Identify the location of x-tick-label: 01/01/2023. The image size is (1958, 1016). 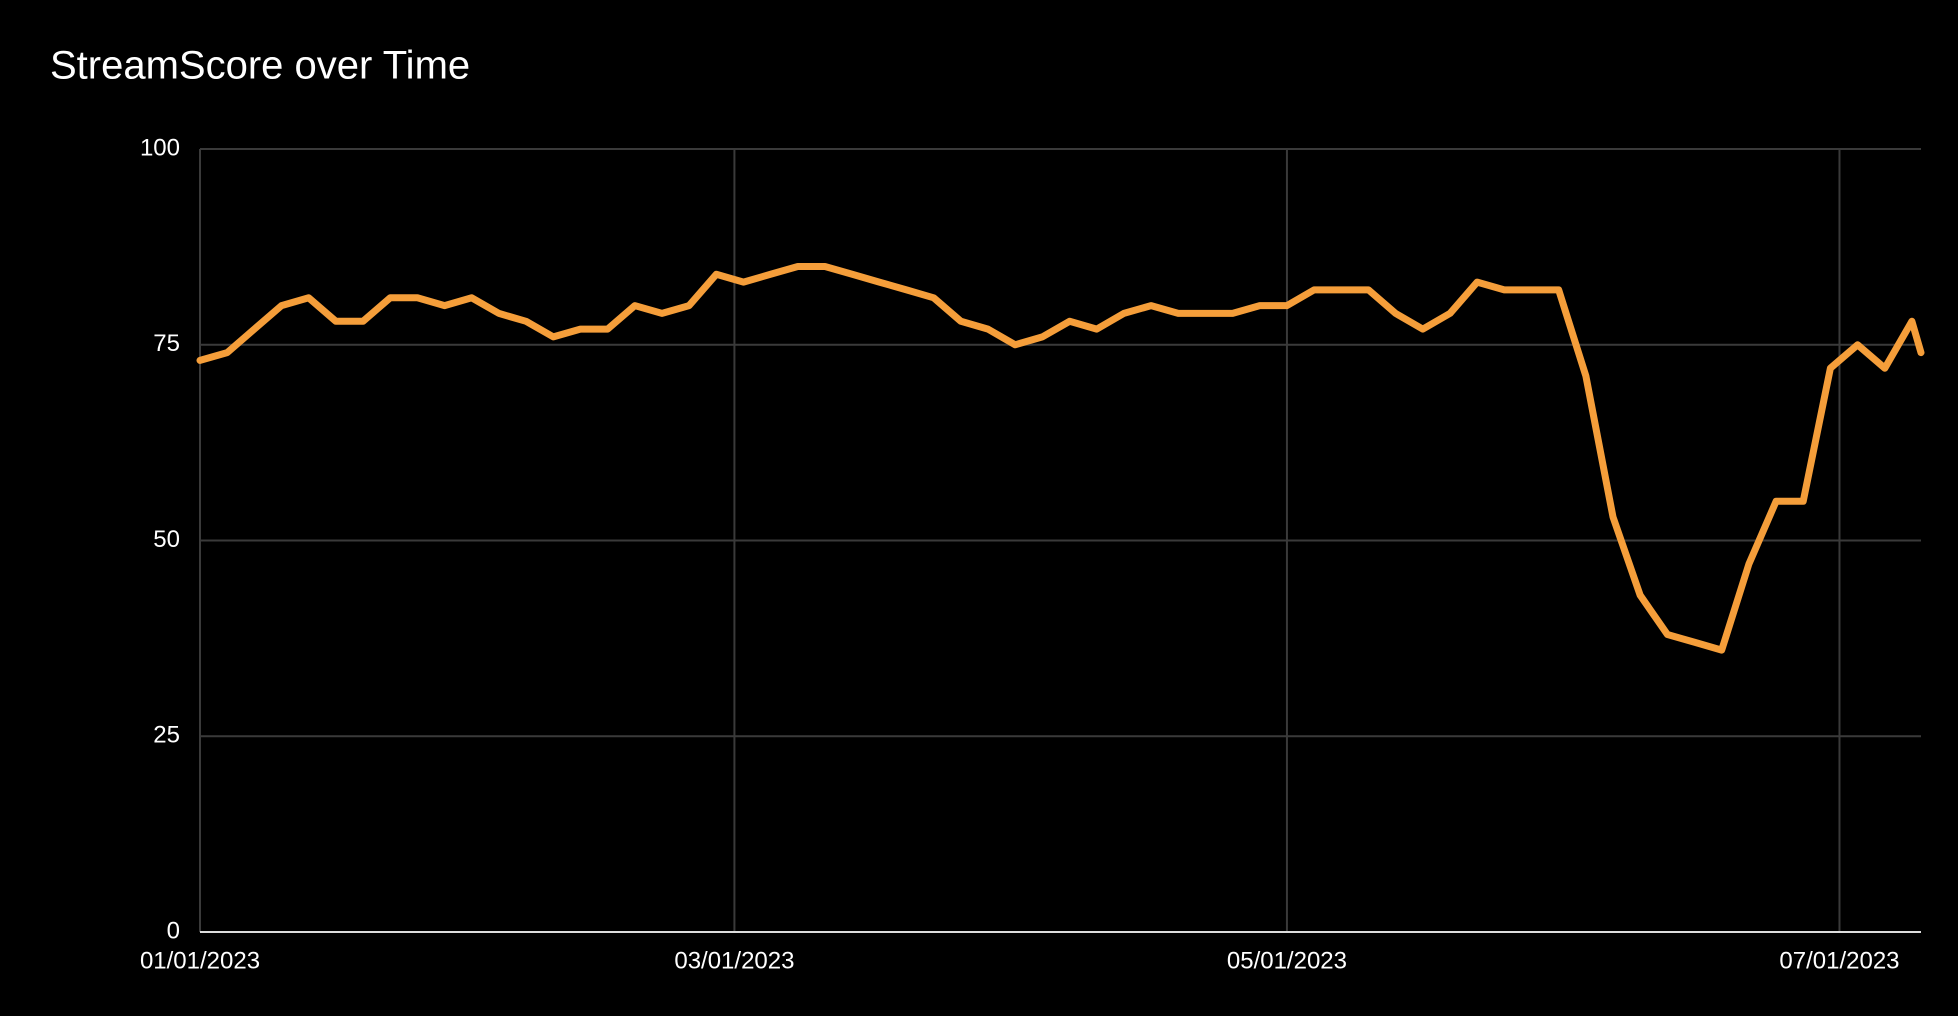
(200, 960).